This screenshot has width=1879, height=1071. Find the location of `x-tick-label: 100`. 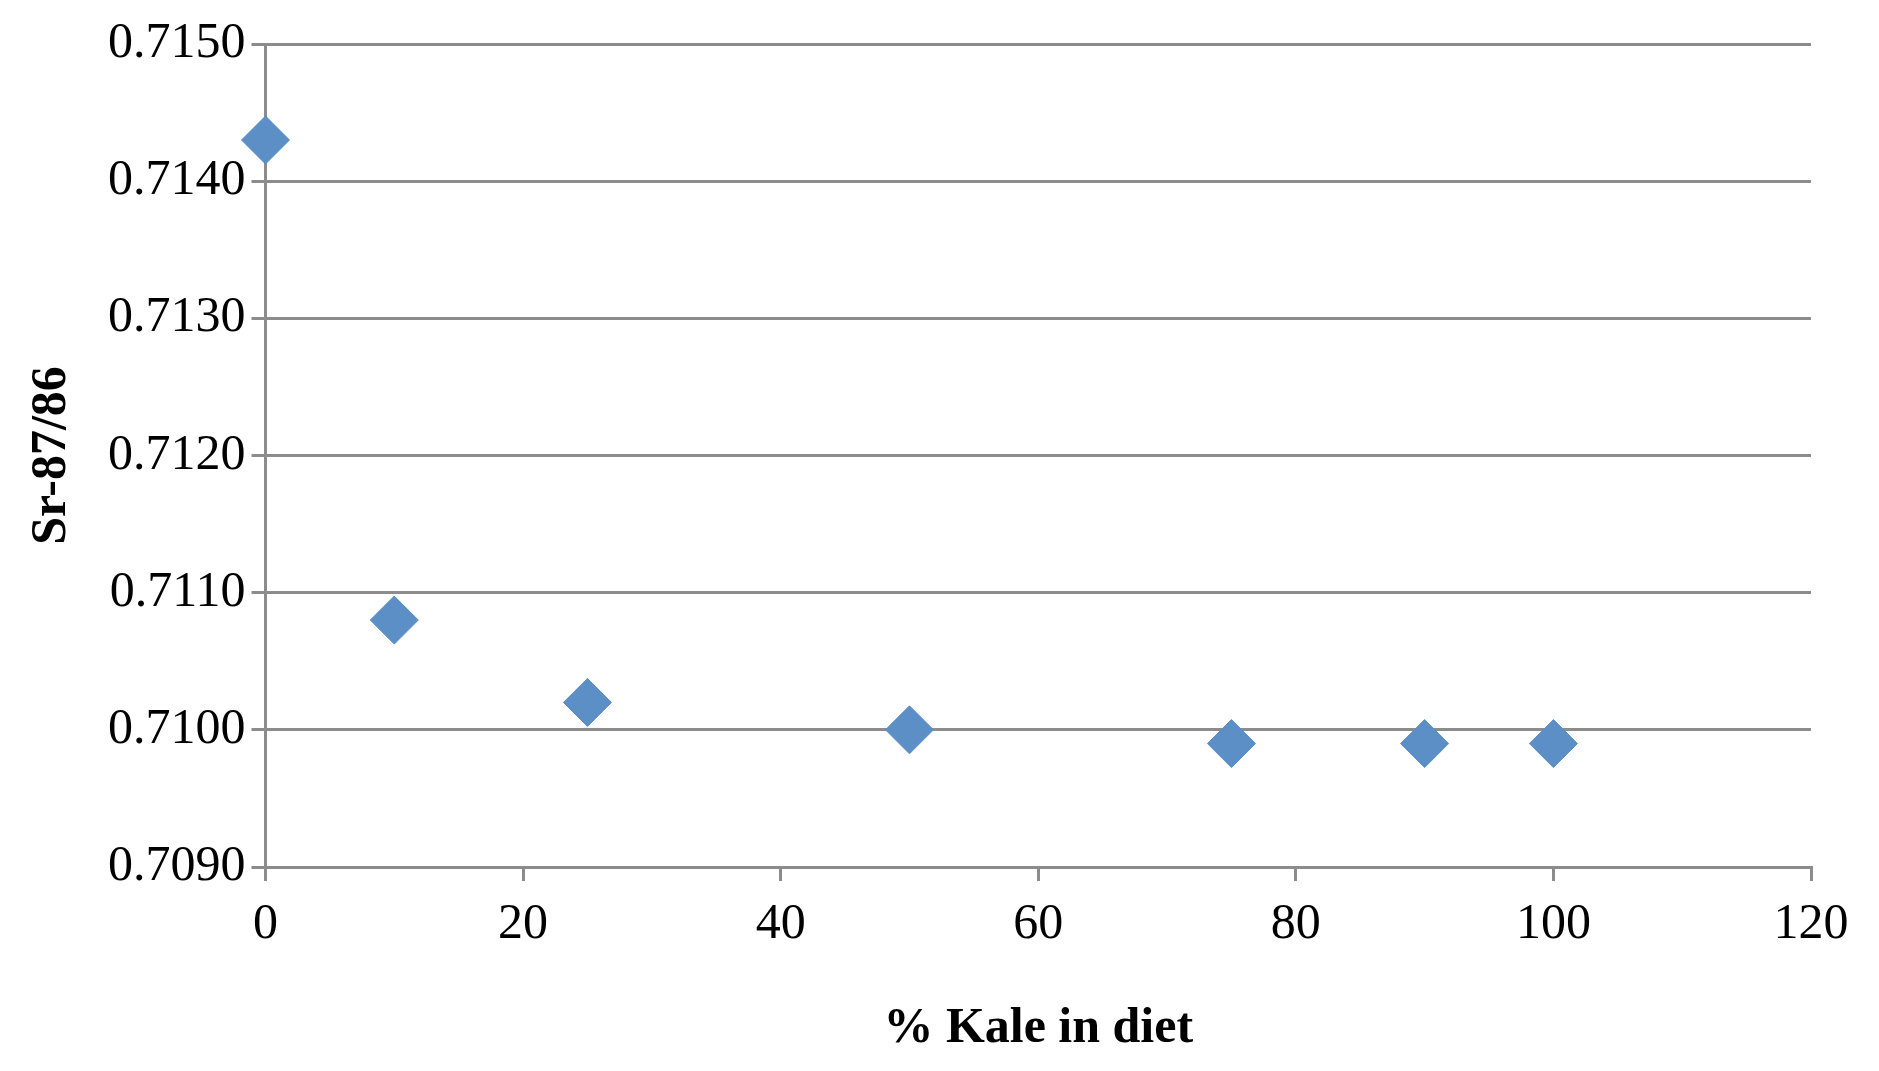

x-tick-label: 100 is located at coordinates (1553, 921).